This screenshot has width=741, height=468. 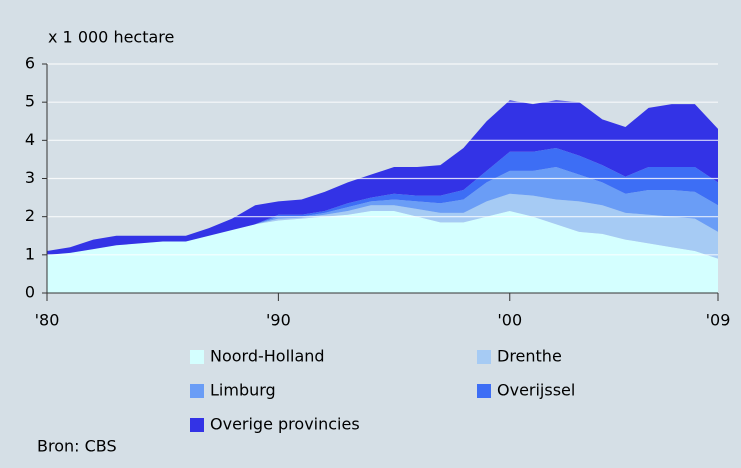 I want to click on legend-label: Noord-Holland, so click(x=267, y=356).